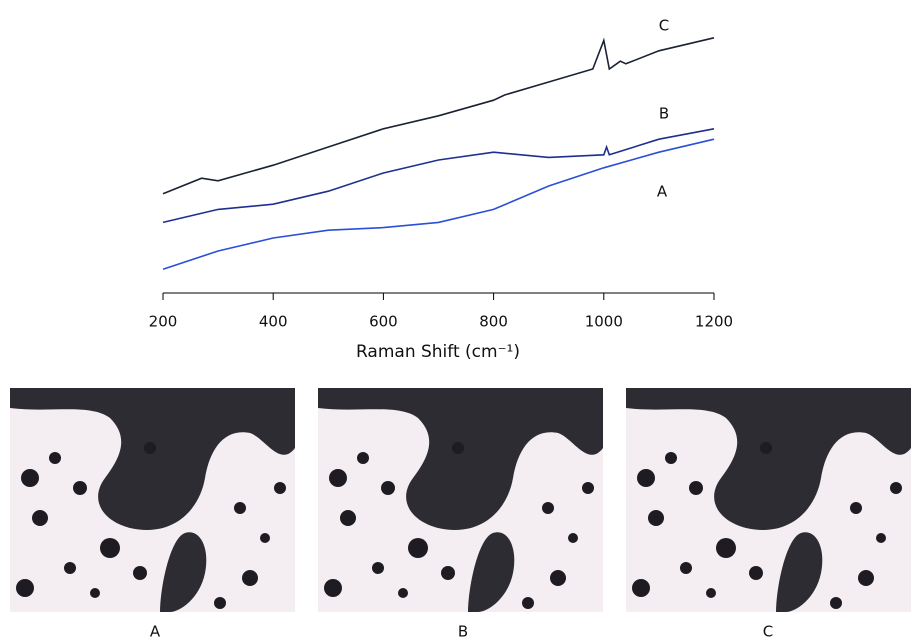 The width and height of the screenshot is (912, 641). What do you see at coordinates (714, 322) in the screenshot?
I see `x-tick-label: 1200` at bounding box center [714, 322].